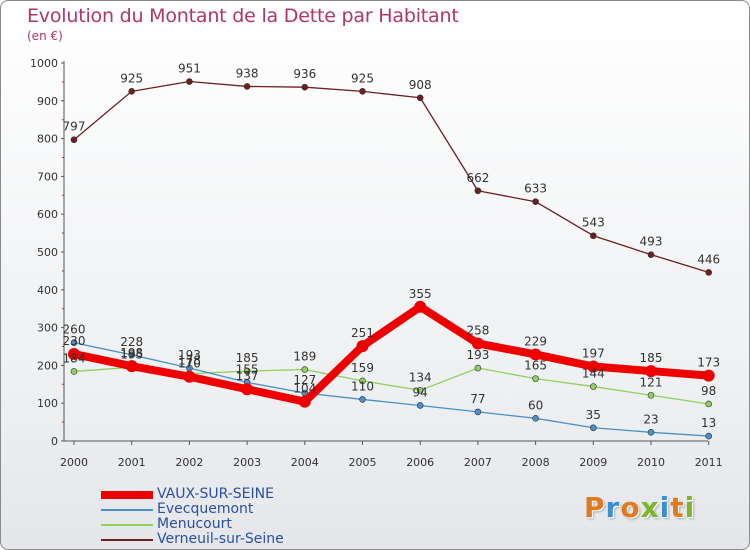 Image resolution: width=750 pixels, height=550 pixels. I want to click on proxiti-logo: Proxiti, so click(640, 507).